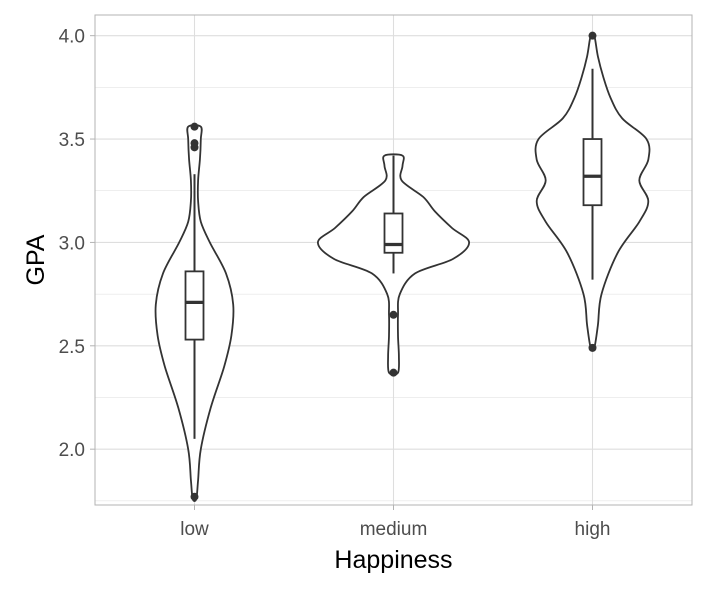  Describe the element at coordinates (72, 347) in the screenshot. I see `y-tick-label: 2.5` at that location.